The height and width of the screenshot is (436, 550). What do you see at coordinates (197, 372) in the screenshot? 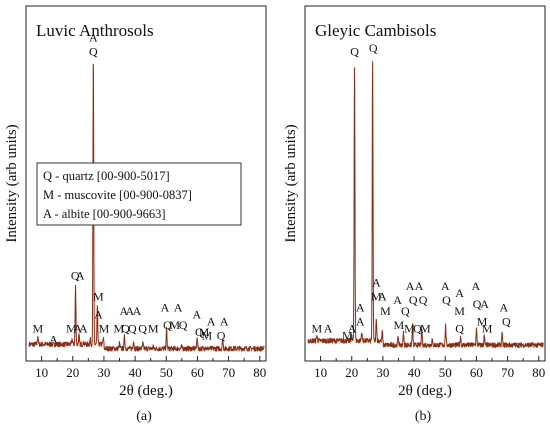
I see `panel-a-x-tick-label: 60` at bounding box center [197, 372].